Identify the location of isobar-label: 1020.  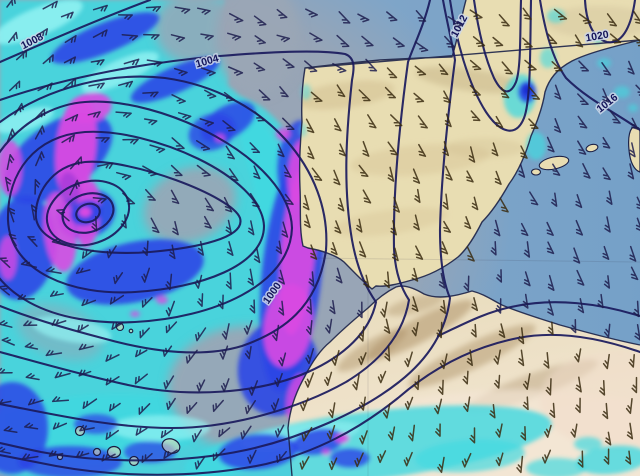
(597, 37).